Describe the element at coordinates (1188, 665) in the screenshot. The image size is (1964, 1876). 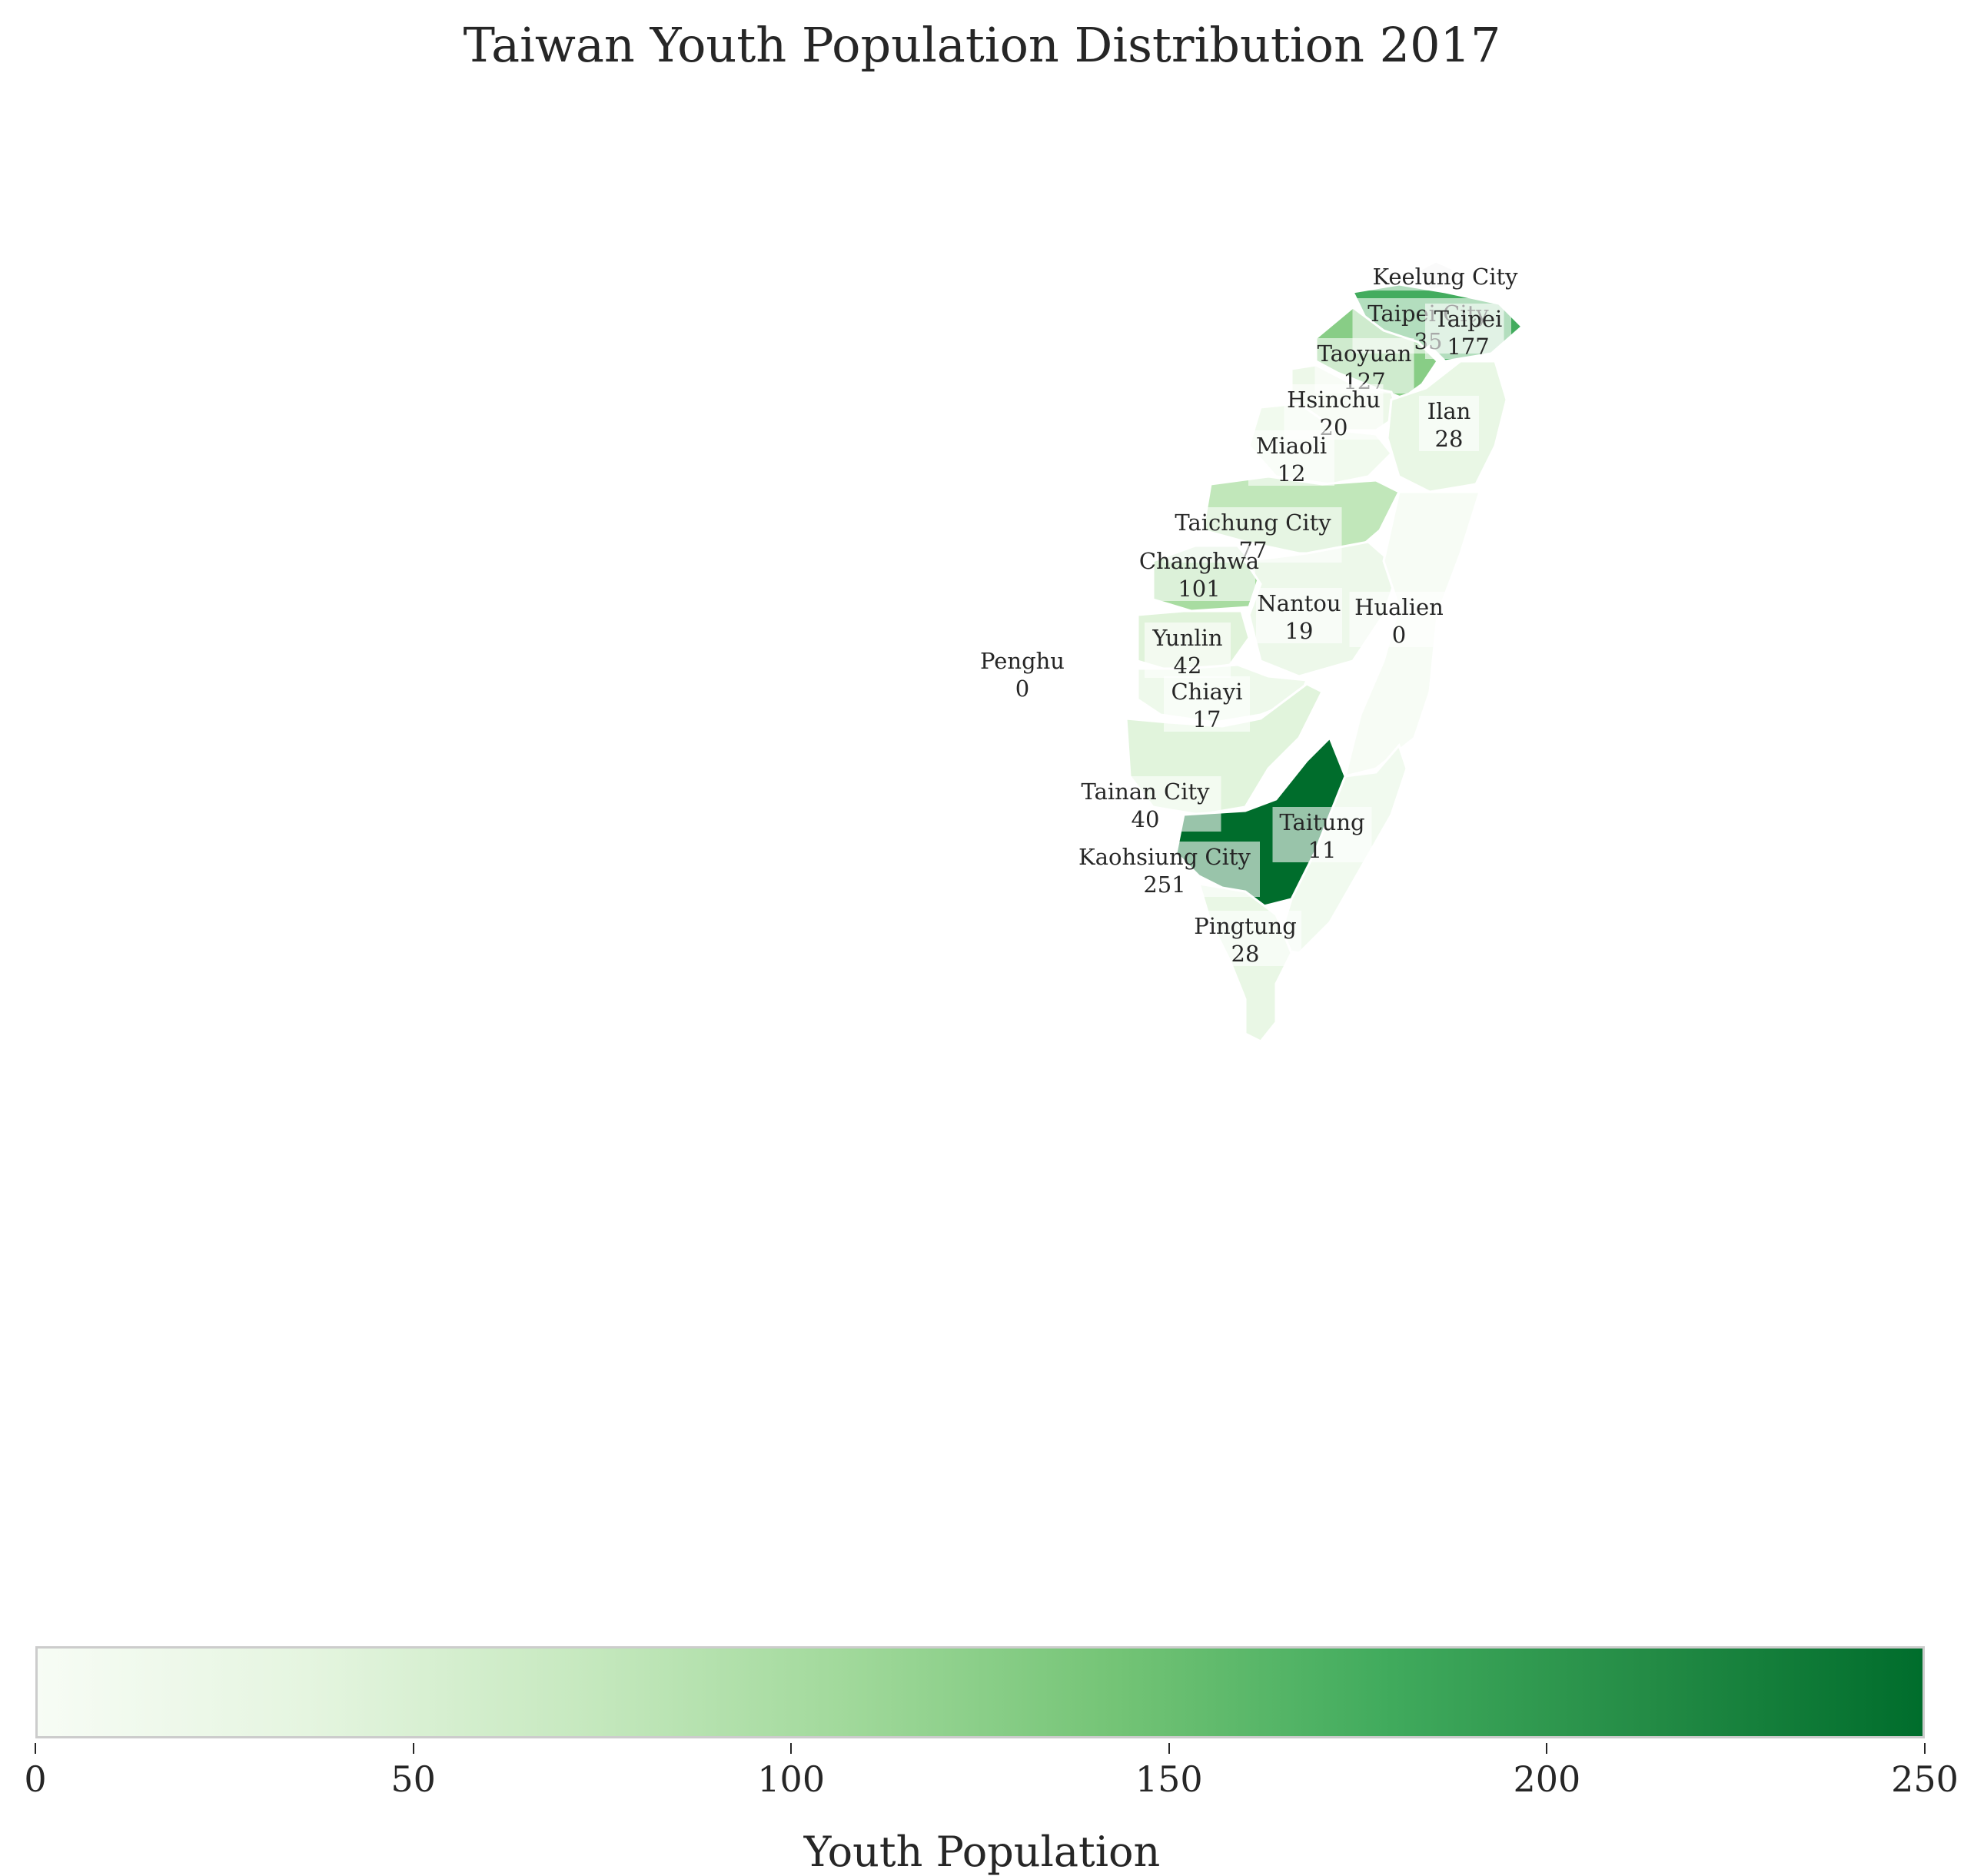
I see `region-value-label: 42` at that location.